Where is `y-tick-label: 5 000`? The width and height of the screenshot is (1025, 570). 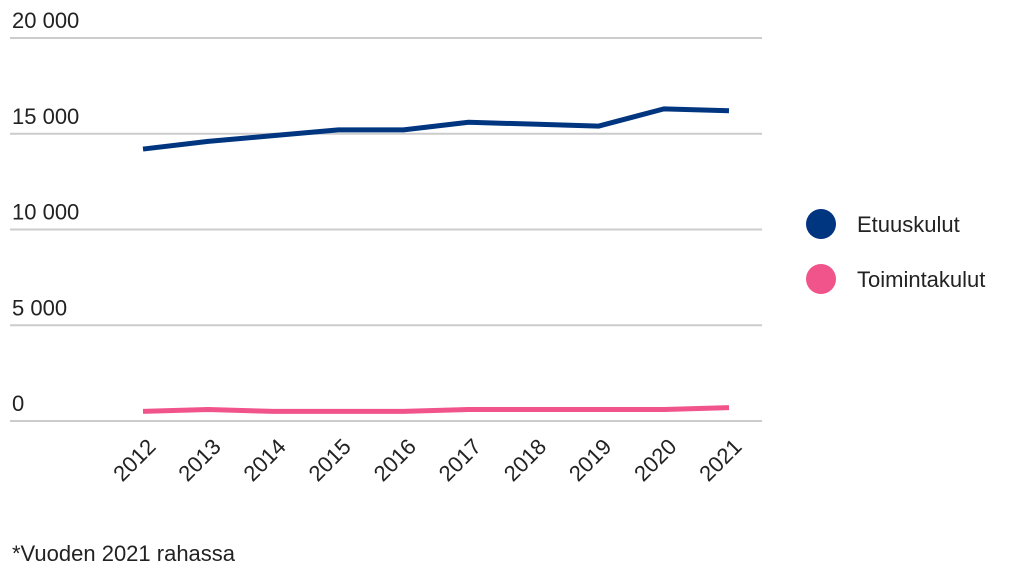 y-tick-label: 5 000 is located at coordinates (39, 307).